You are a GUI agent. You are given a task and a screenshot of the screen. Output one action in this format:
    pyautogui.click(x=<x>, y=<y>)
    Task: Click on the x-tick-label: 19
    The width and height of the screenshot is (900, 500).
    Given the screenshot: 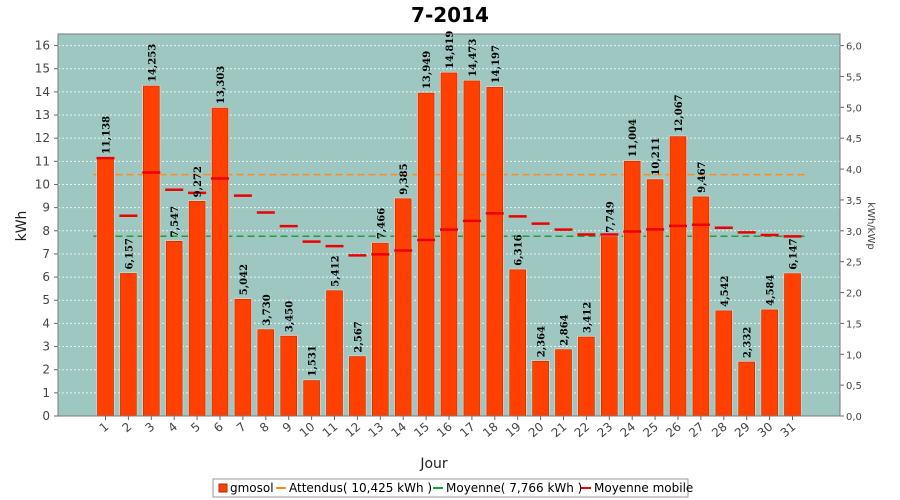 What is the action you would take?
    pyautogui.click(x=513, y=430)
    